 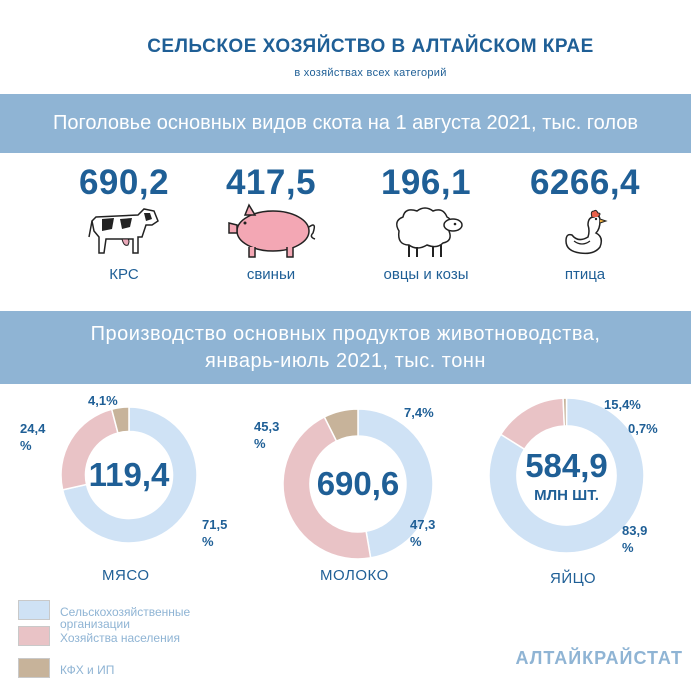 I want to click on meat-center-value: 119,4, so click(x=129, y=474).